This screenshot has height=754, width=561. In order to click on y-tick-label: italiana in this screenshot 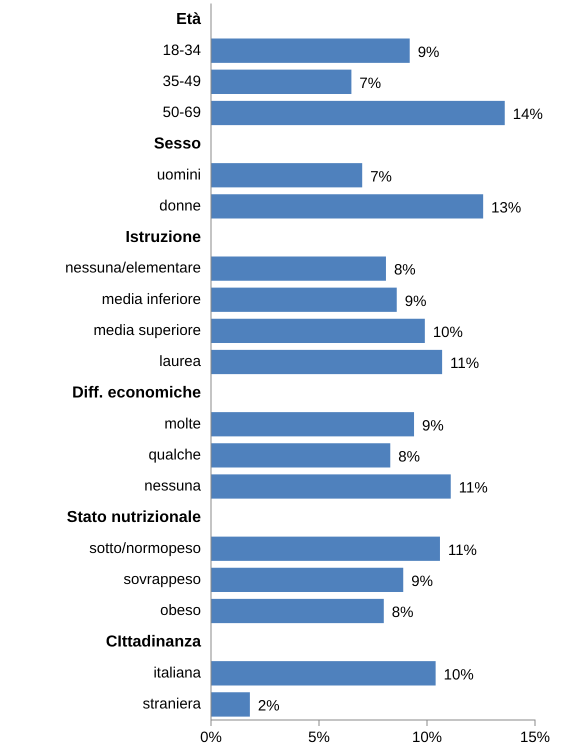, I will do `click(177, 673)`.